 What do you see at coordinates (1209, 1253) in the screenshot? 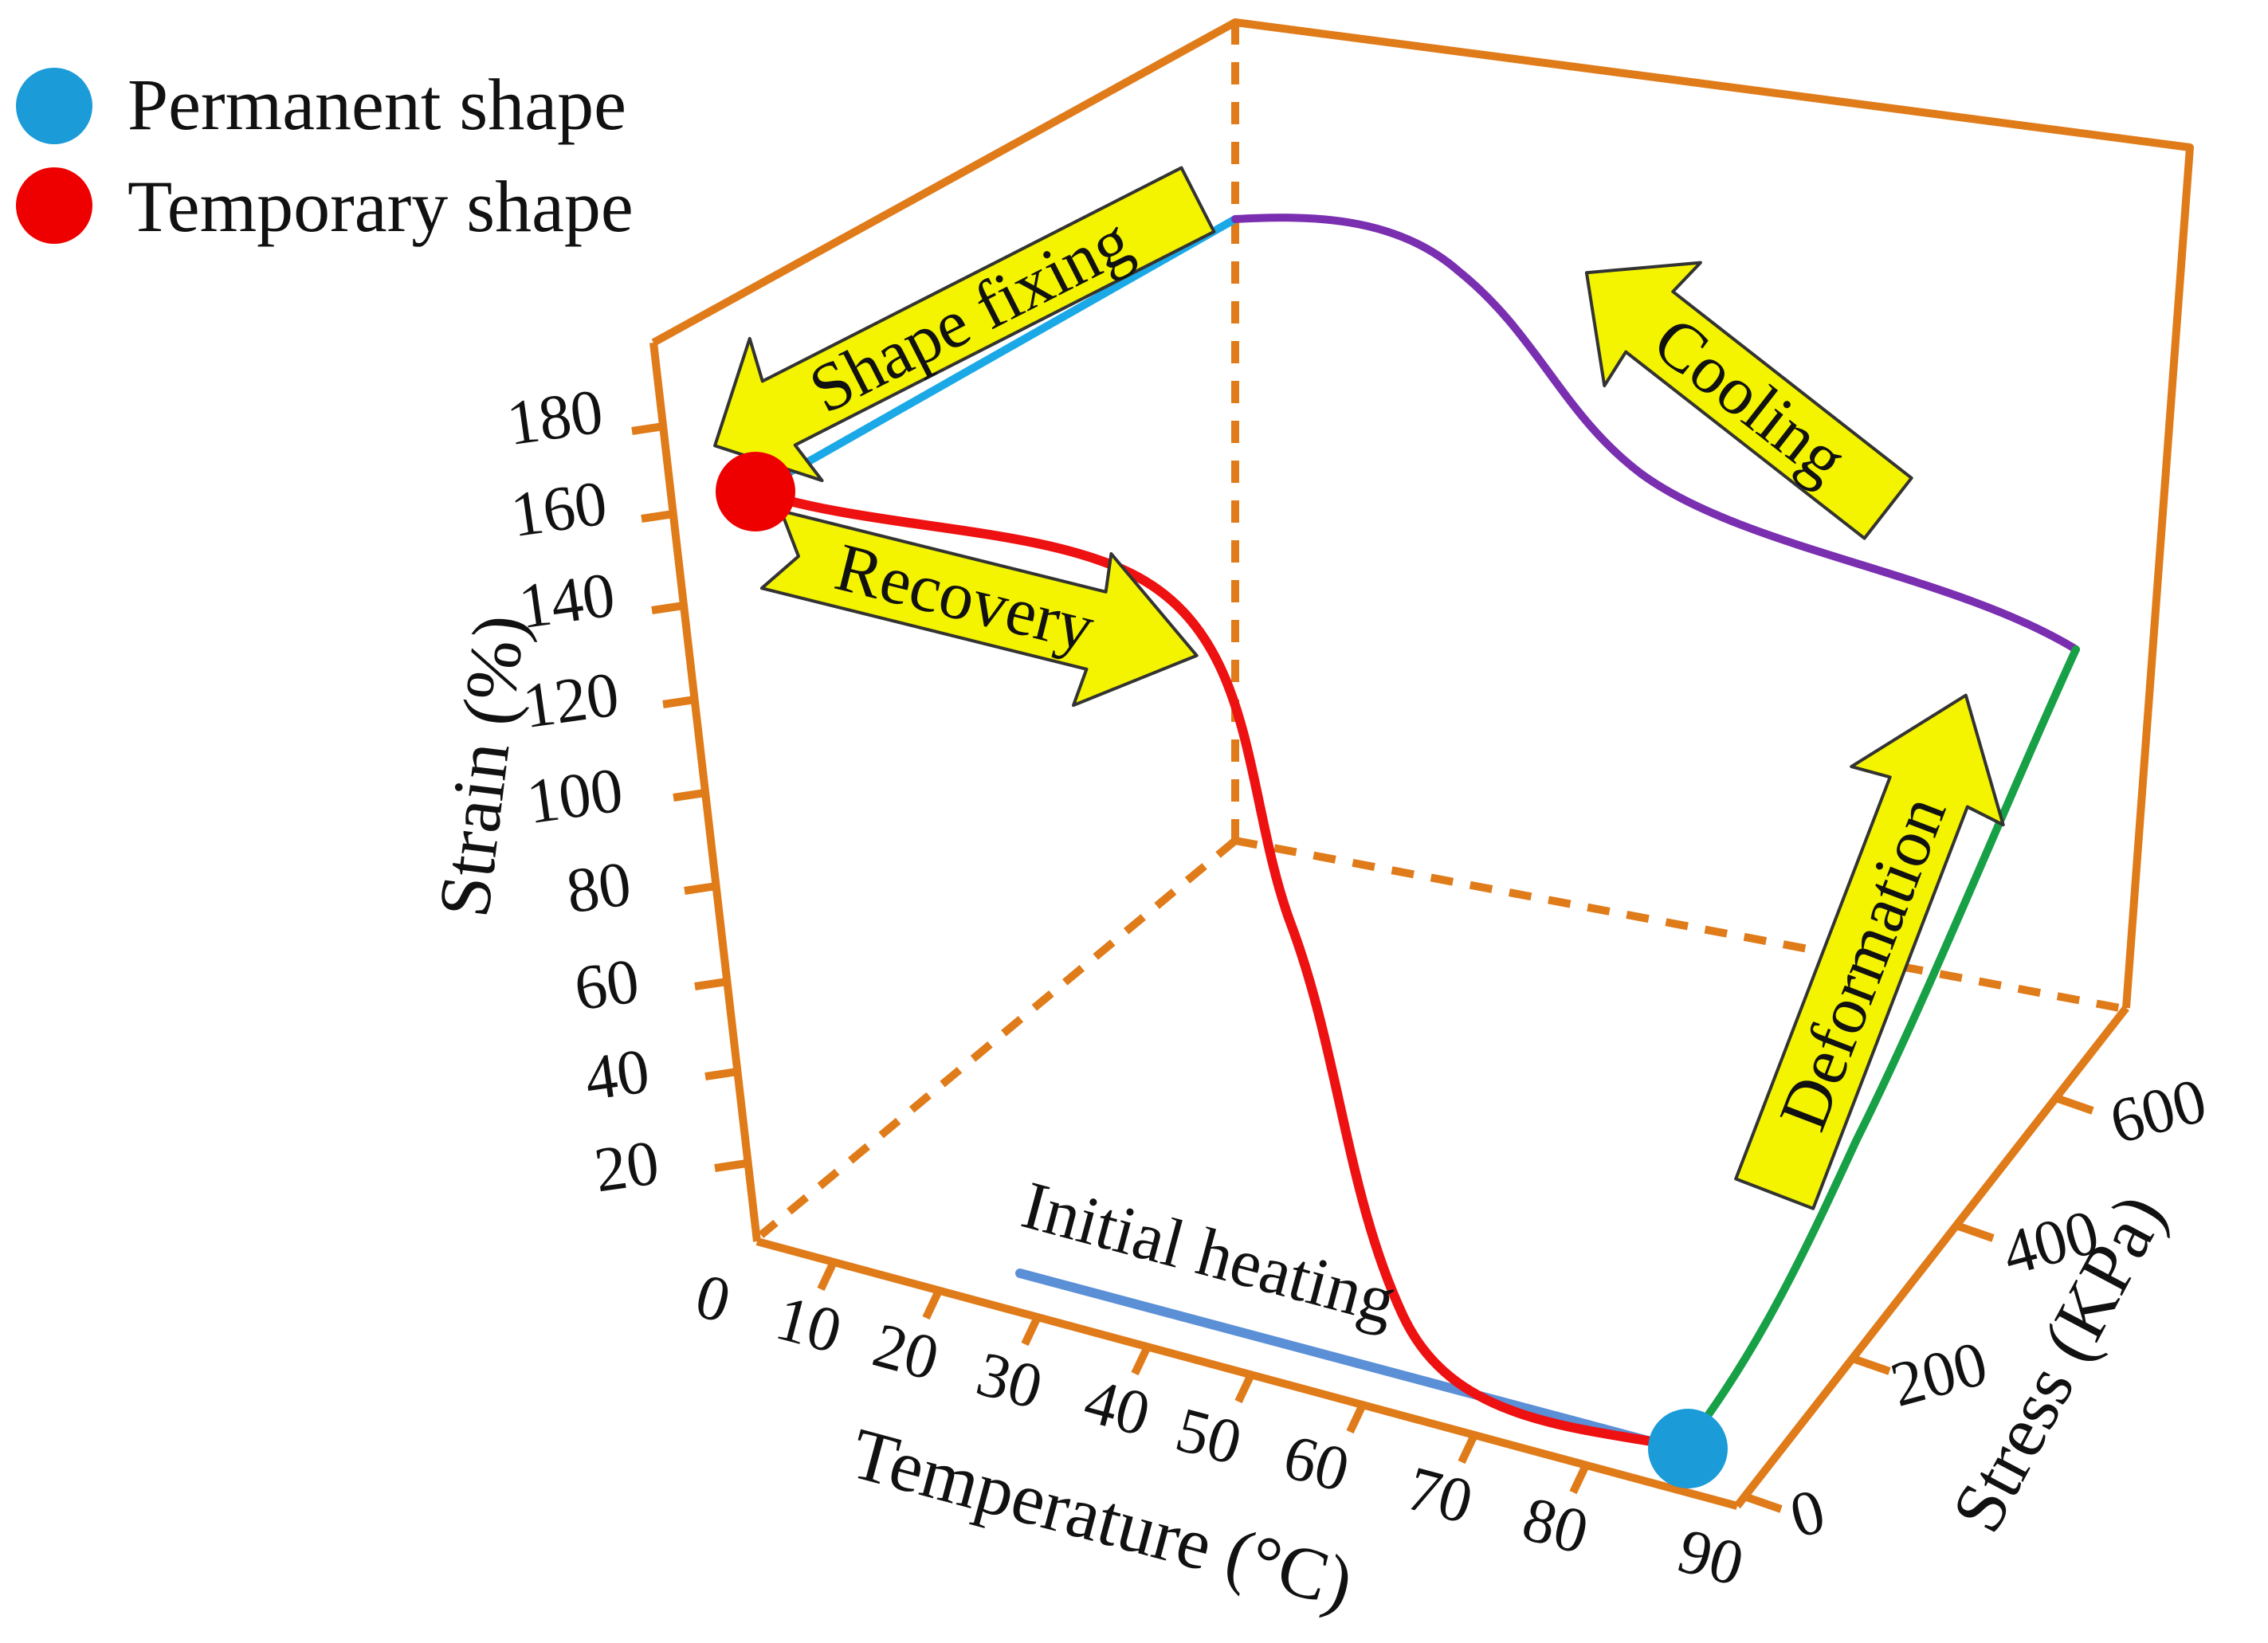
I see `initial-heating-label: Initial heating` at bounding box center [1209, 1253].